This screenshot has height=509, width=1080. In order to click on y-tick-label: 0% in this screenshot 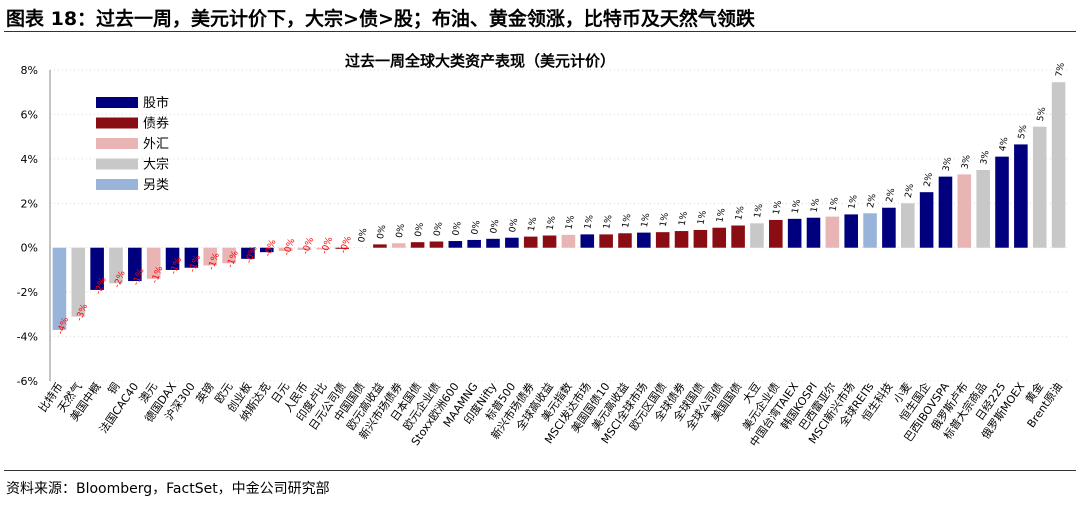, I will do `click(29, 248)`.